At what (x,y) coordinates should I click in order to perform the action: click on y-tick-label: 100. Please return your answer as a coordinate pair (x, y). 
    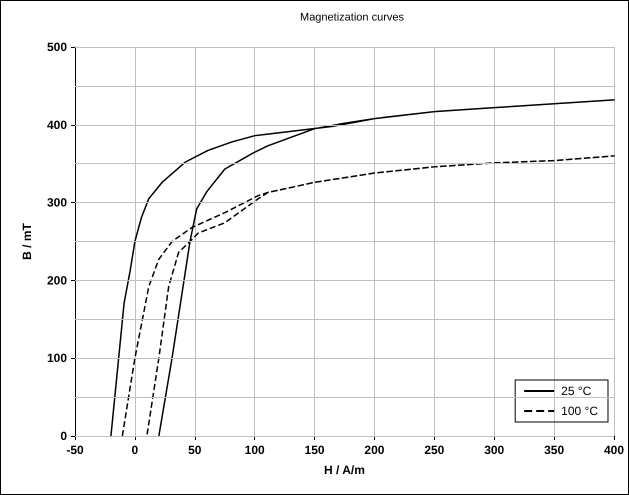
    Looking at the image, I should click on (57, 358).